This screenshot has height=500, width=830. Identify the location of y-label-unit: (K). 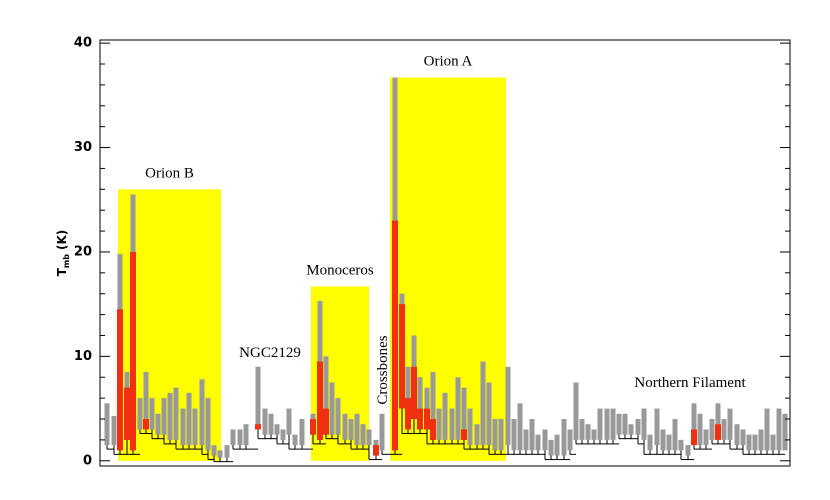
(62, 240).